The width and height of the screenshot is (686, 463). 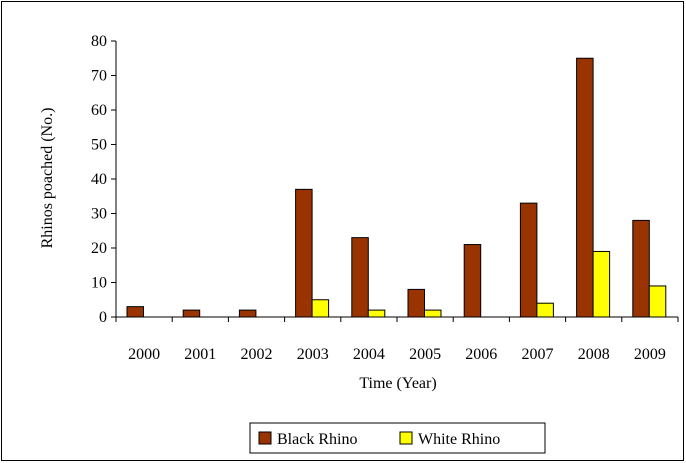 I want to click on y-tick-label: 60, so click(x=99, y=110).